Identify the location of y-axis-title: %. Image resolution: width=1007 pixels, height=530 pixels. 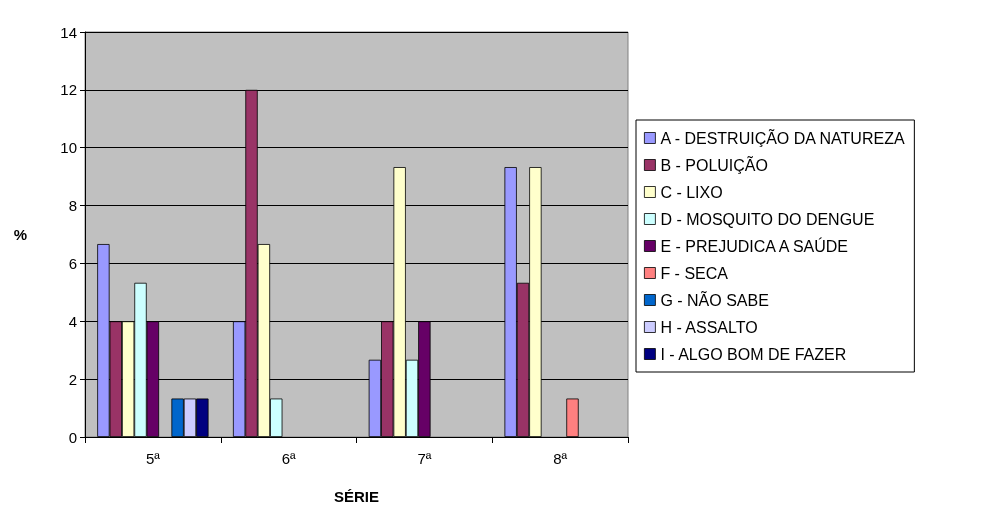
(20, 234).